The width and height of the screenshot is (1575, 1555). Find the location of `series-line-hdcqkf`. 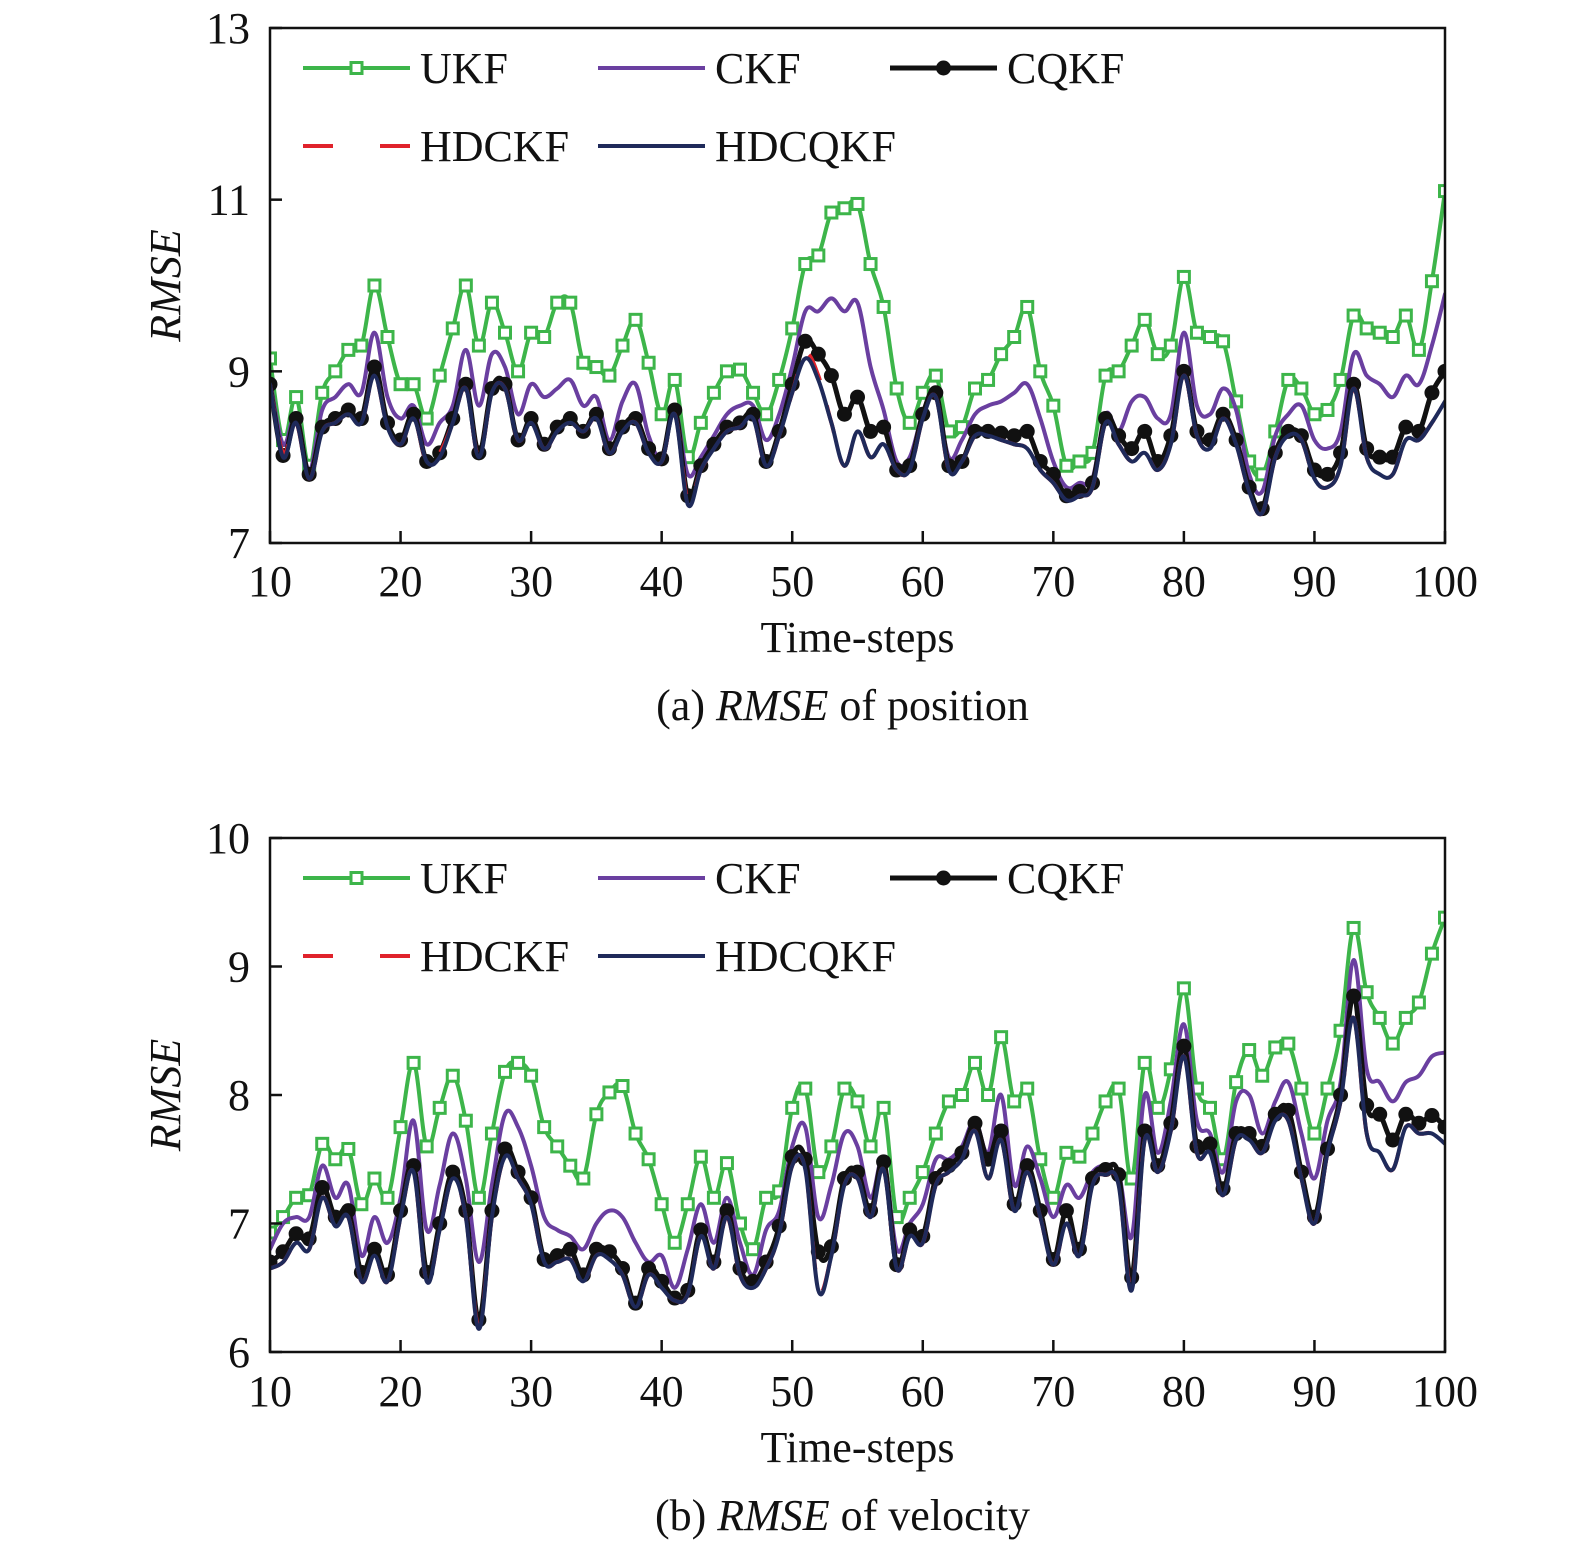

series-line-hdcqkf is located at coordinates (857, 436).